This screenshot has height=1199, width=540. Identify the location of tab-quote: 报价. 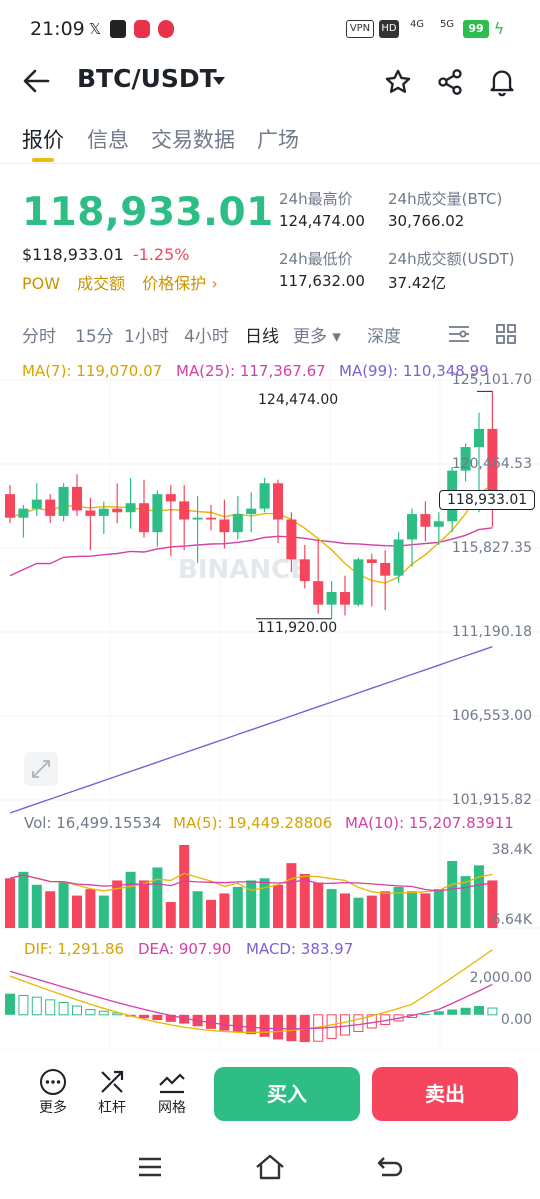
(43, 140).